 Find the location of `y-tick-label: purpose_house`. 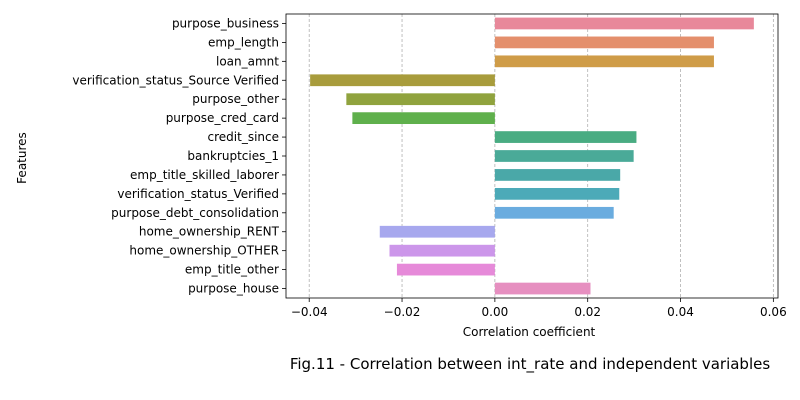

y-tick-label: purpose_house is located at coordinates (233, 289).